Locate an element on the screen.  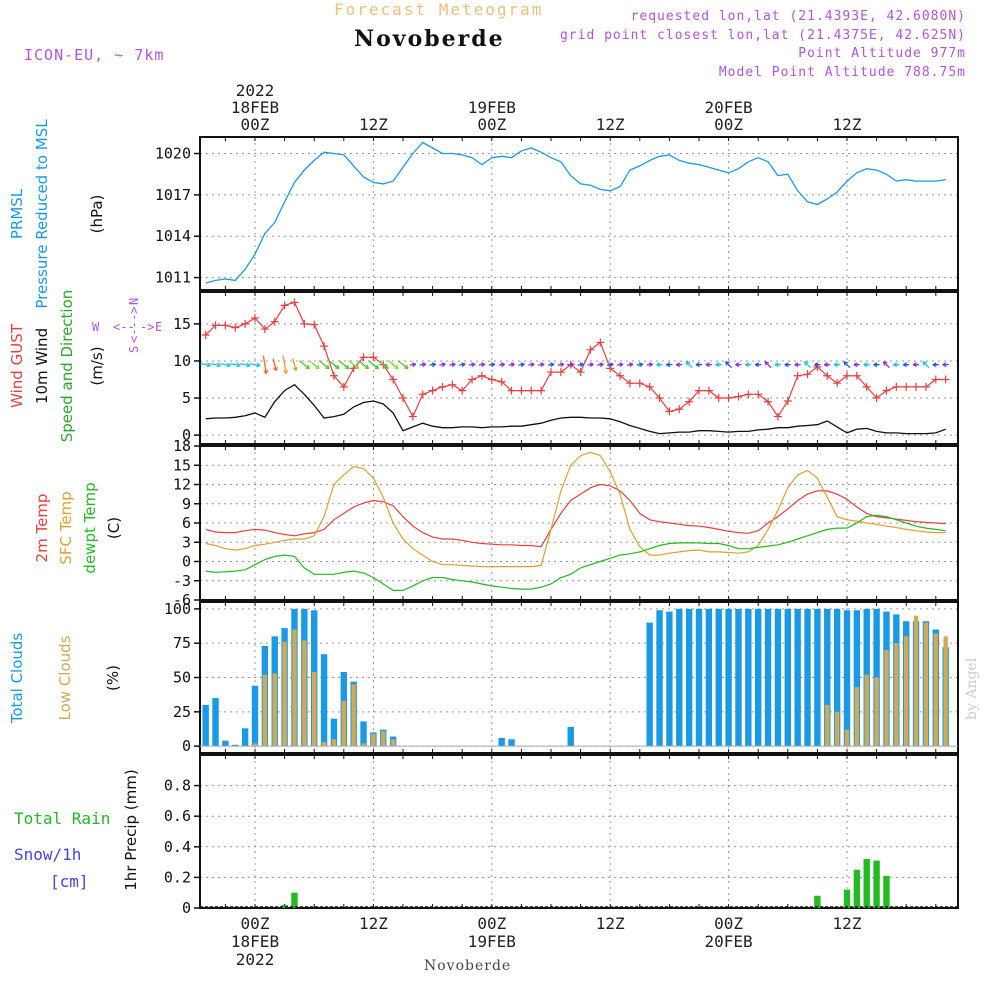
wind-panel: 0 5 10 15 is located at coordinates (566, 368).